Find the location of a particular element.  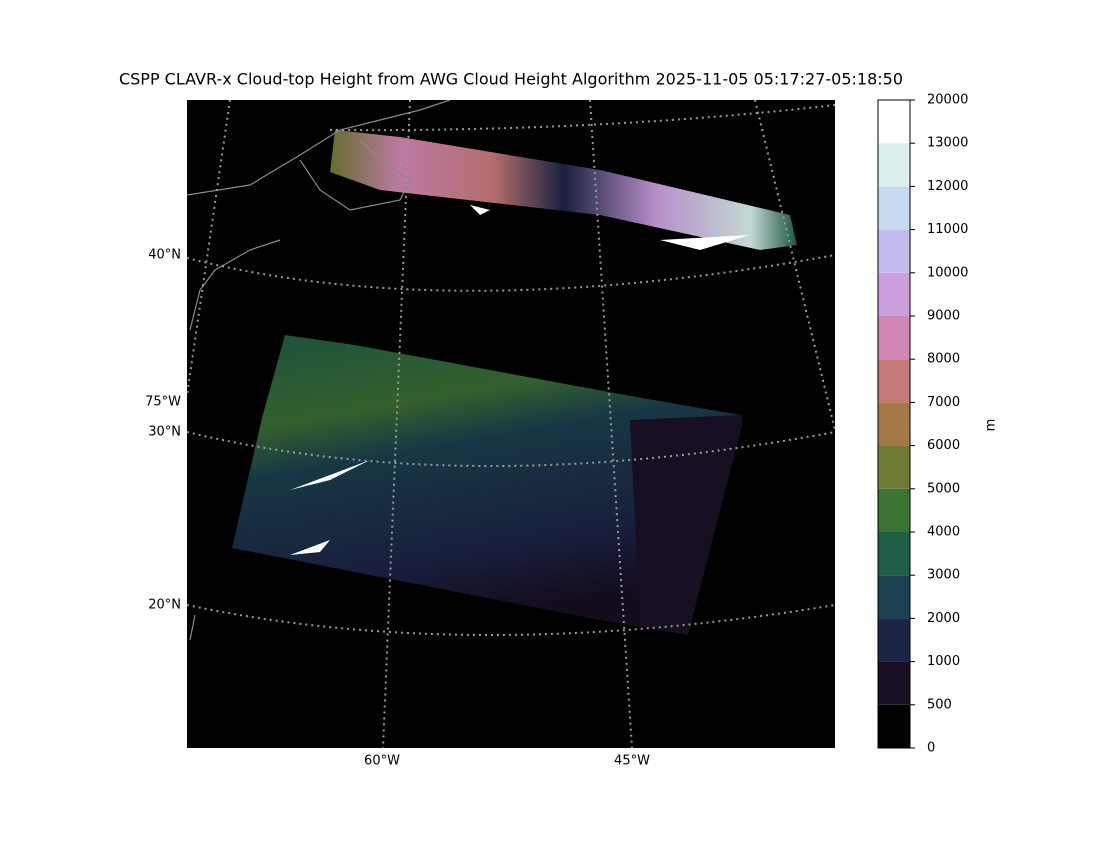

colorbar-tick-label: 5000 is located at coordinates (943, 488).